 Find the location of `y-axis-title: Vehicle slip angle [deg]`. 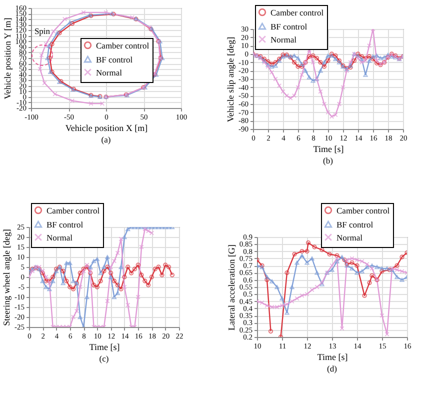

y-axis-title: Vehicle slip angle [deg] is located at coordinates (231, 79).